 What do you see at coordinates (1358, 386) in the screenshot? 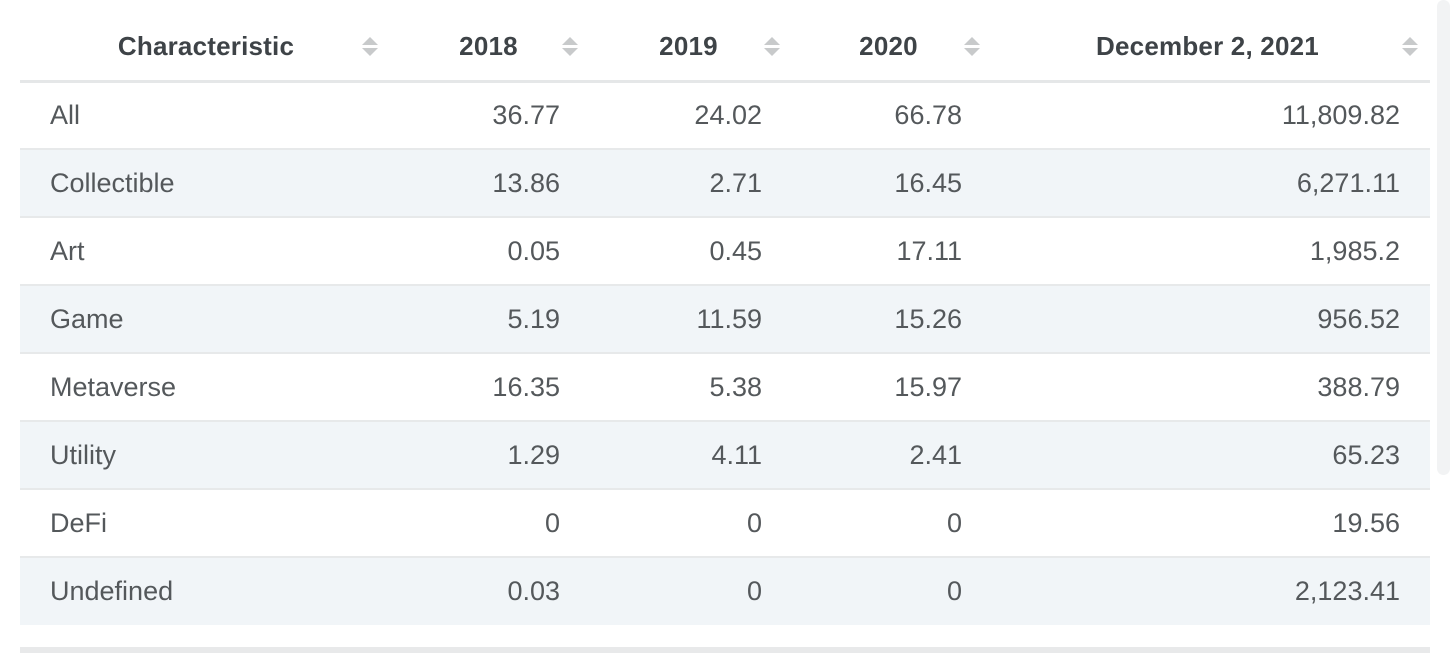
I see `cell-value: 388.79` at bounding box center [1358, 386].